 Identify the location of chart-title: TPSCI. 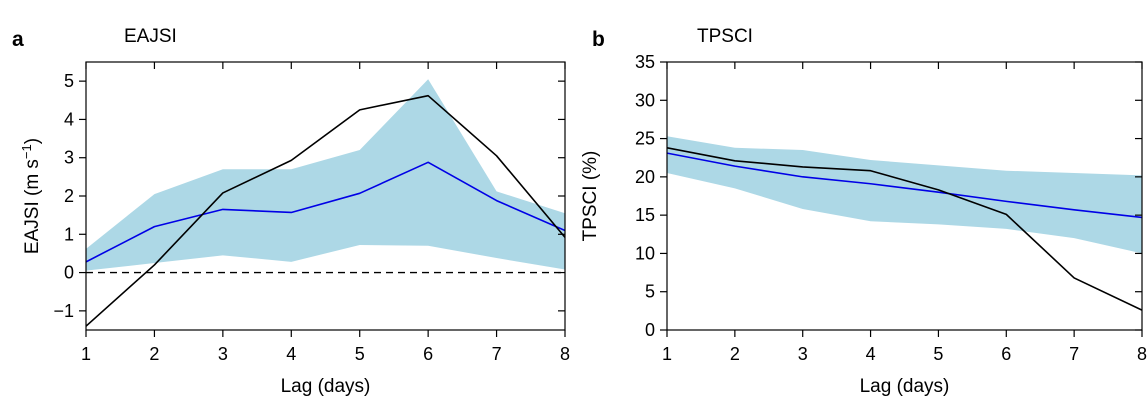
(725, 36).